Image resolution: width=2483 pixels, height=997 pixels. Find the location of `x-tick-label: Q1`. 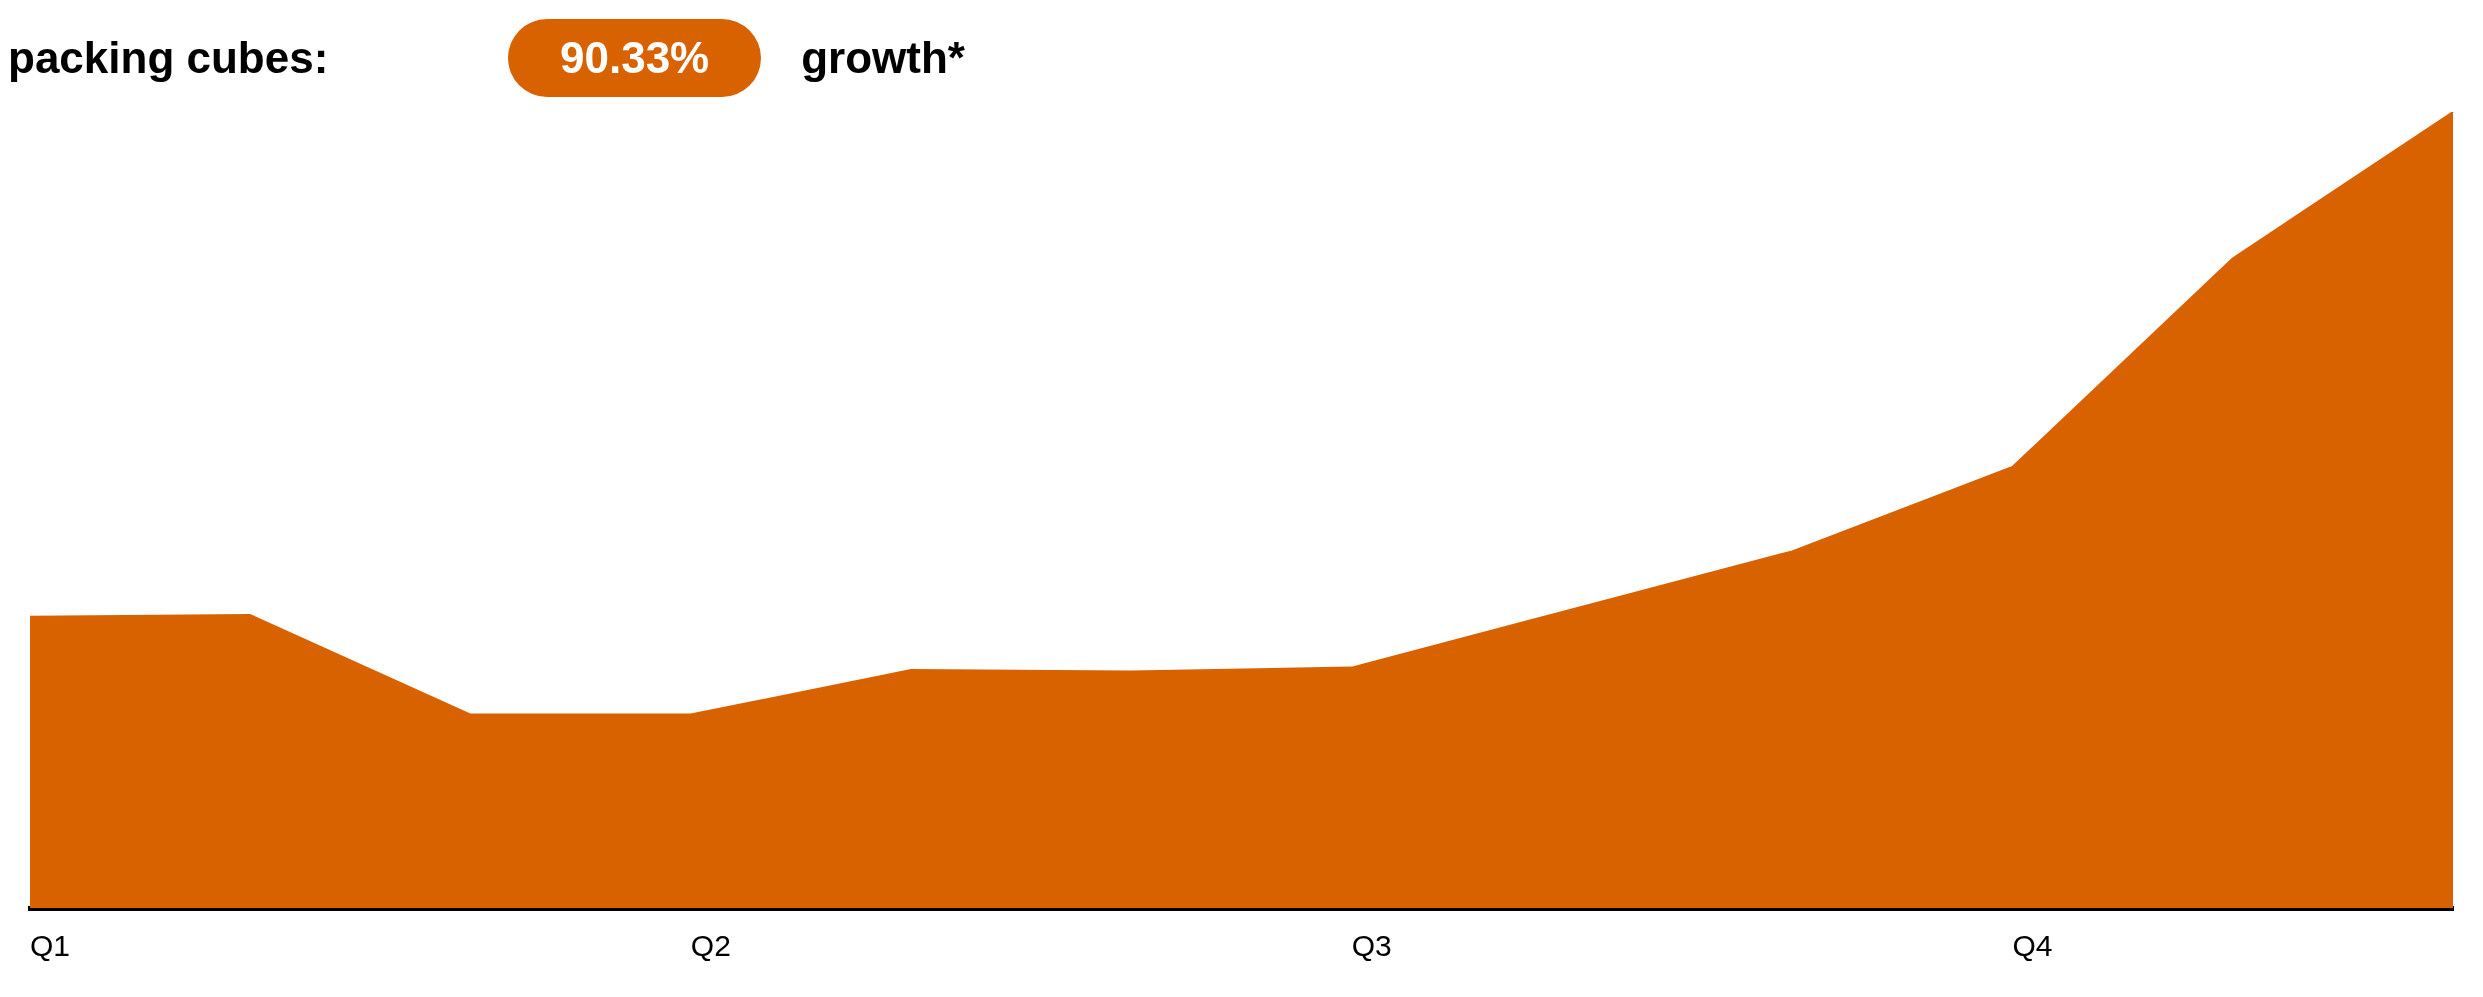

x-tick-label: Q1 is located at coordinates (50, 946).